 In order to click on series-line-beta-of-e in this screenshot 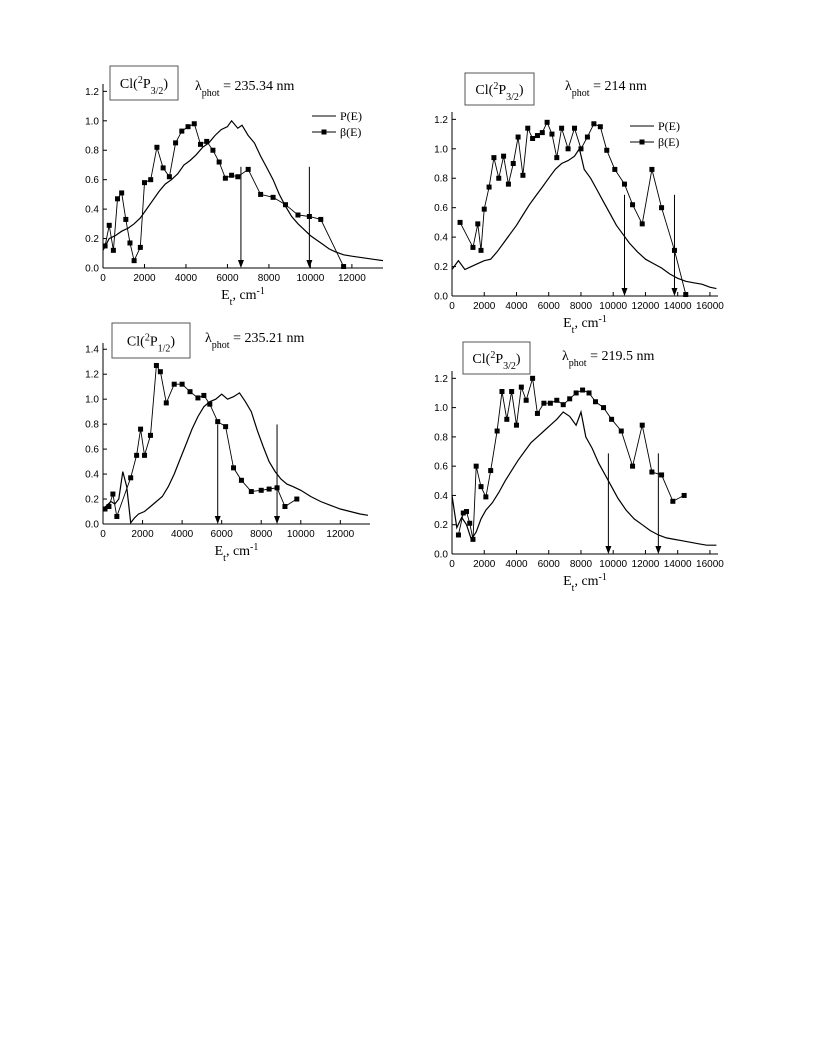, I will do `click(571, 459)`.